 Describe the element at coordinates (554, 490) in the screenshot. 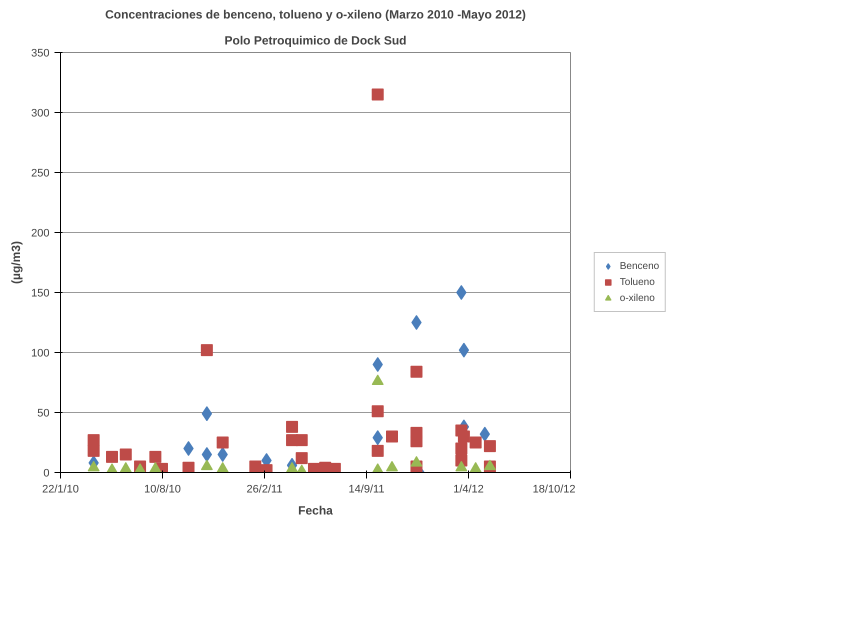

I see `x-tick-label: 18/10/12` at that location.